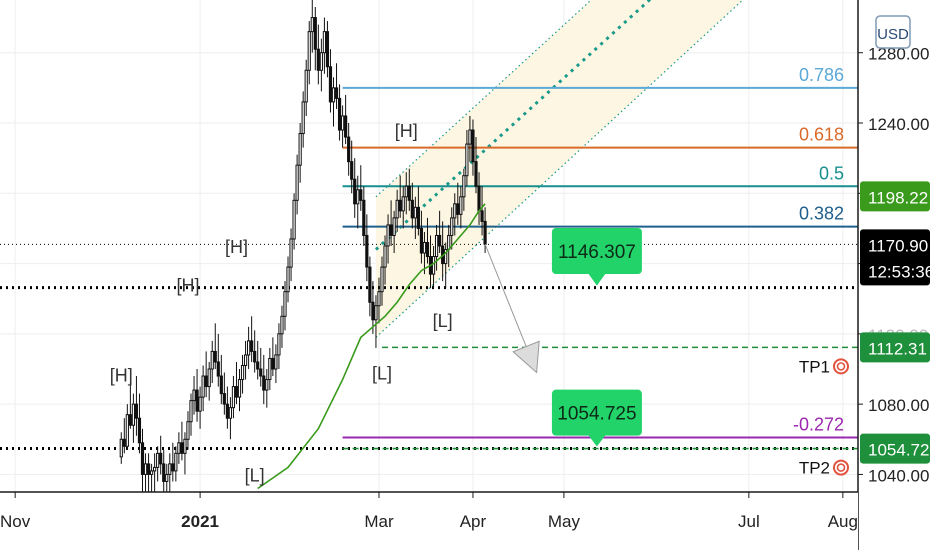  What do you see at coordinates (898, 450) in the screenshot?
I see `target-price-tag-label: 1054.72` at bounding box center [898, 450].